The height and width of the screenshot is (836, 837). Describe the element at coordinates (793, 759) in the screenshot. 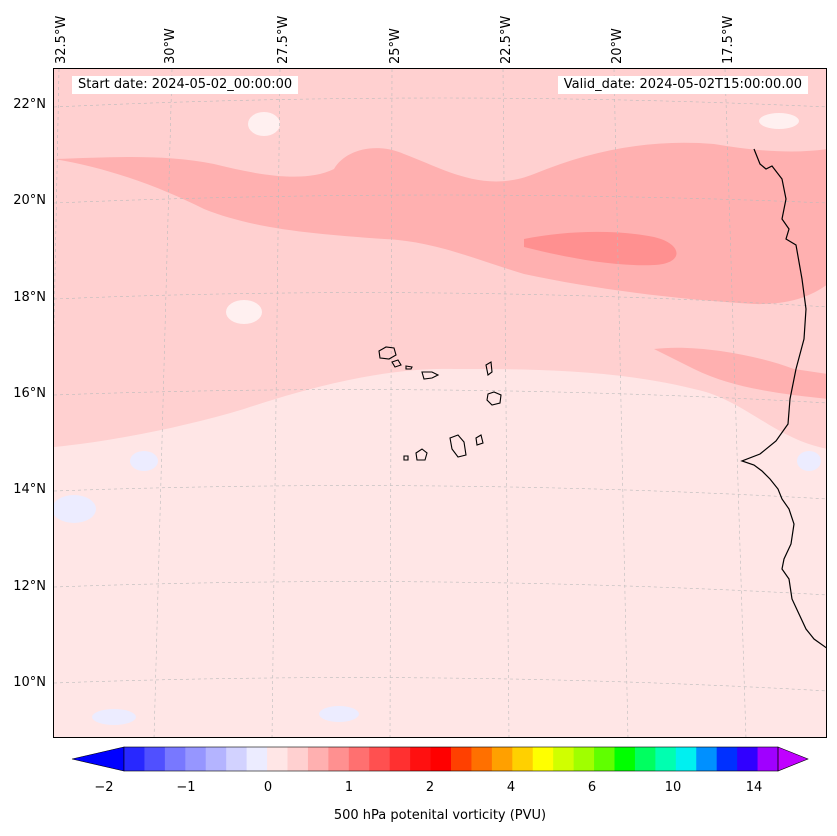

I see `colorbar-over-arrow` at that location.